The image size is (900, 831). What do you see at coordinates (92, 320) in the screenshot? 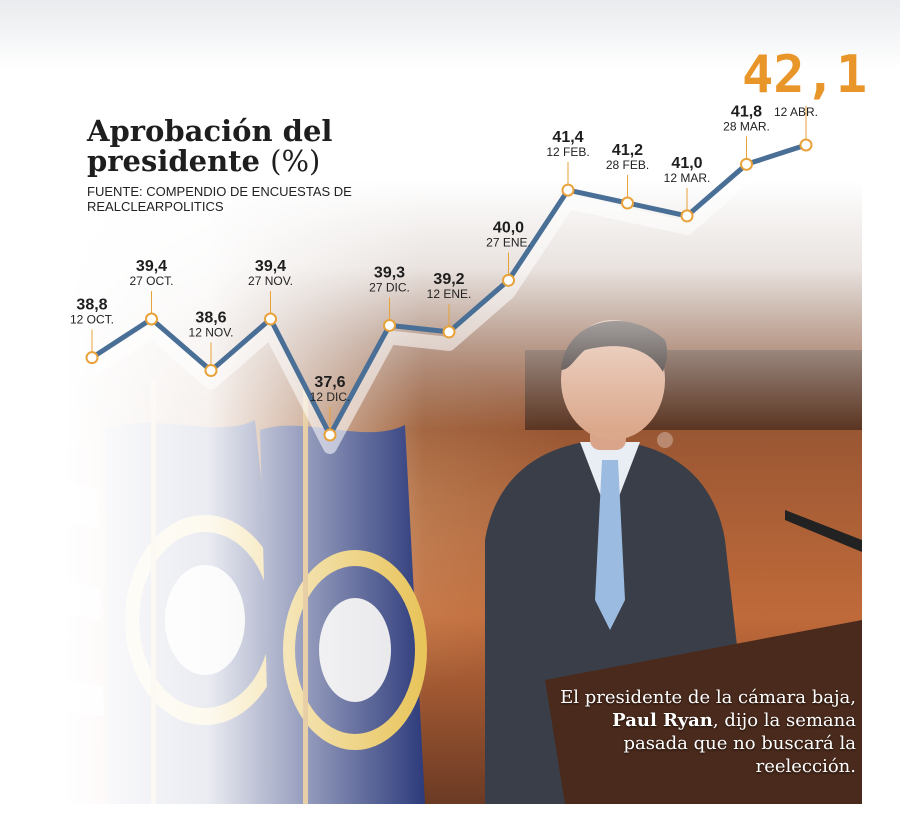
I see `date-label: 12 OCT.` at bounding box center [92, 320].